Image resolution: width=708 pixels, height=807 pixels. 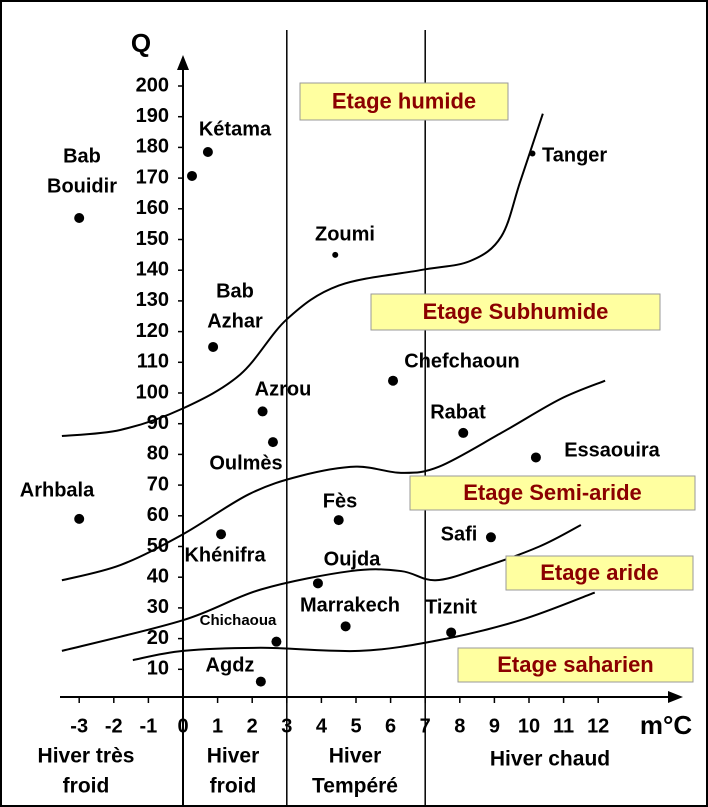 I want to click on station-label: Azrou, so click(x=283, y=389).